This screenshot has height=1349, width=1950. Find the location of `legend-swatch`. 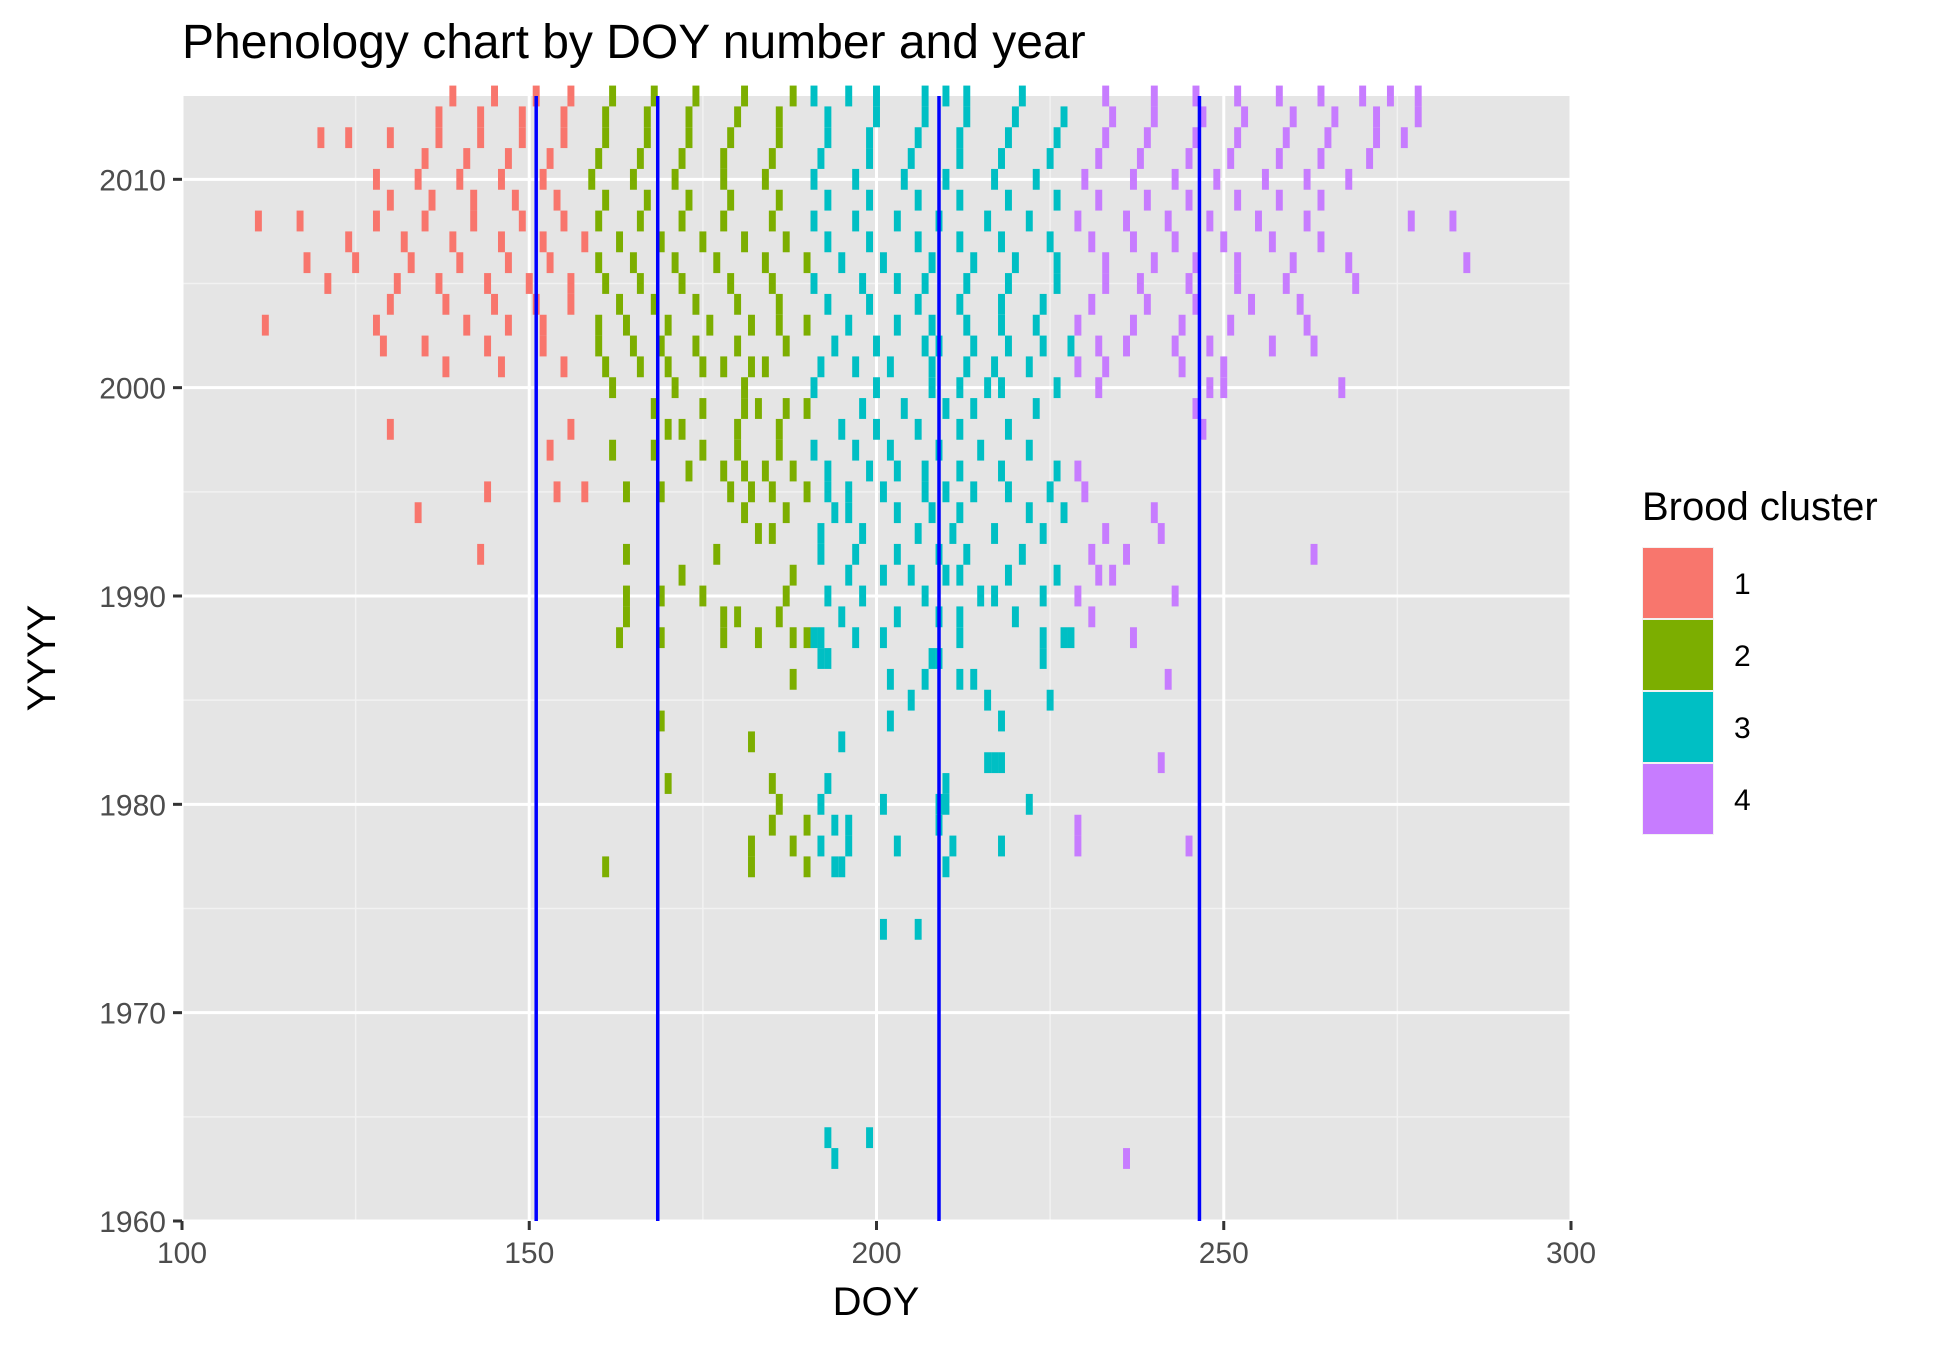

legend-swatch is located at coordinates (1678, 583).